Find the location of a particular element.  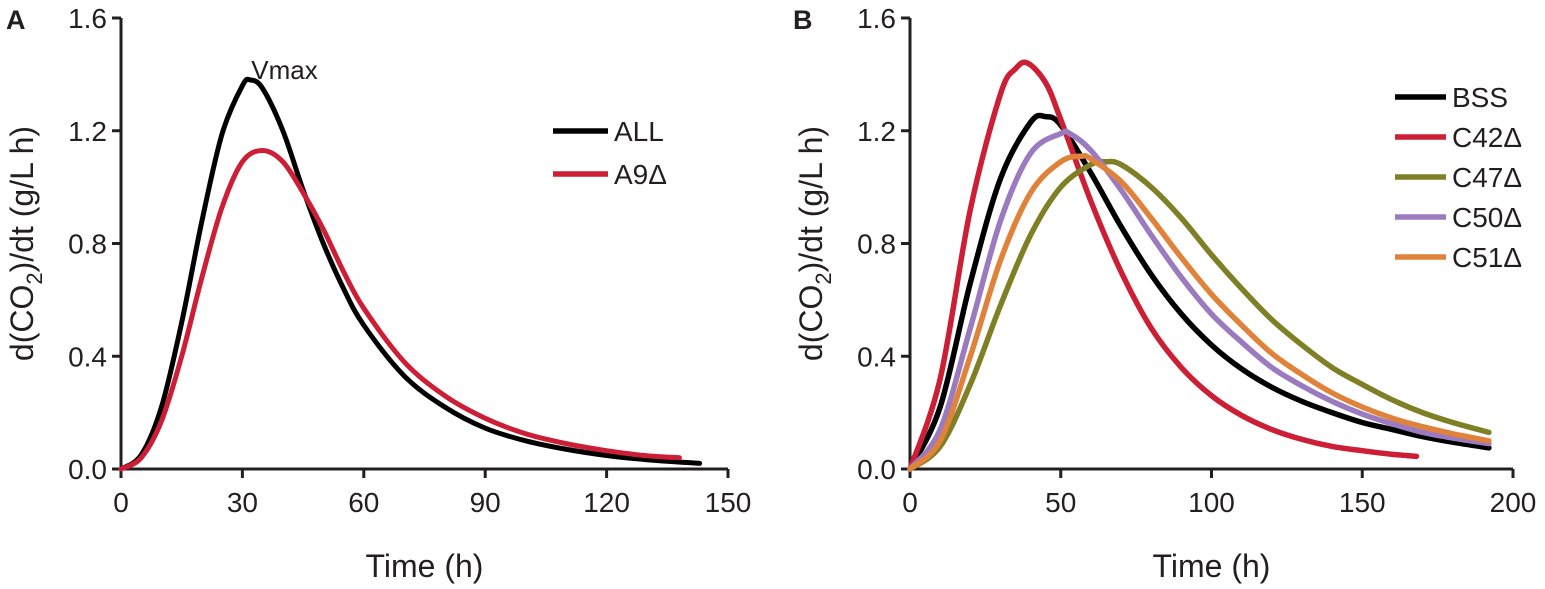

x-tick-label: 120 is located at coordinates (606, 502).